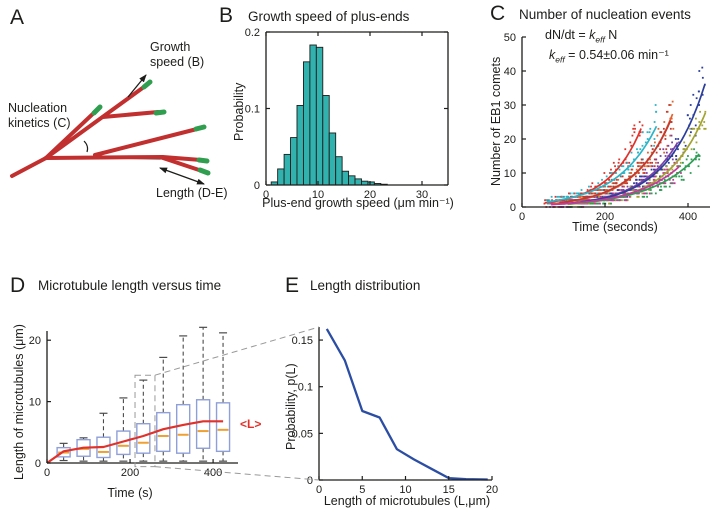  Describe the element at coordinates (39, 116) in the screenshot. I see `nucleation-kinetics-label: Nucleation kinetics (C)` at that location.